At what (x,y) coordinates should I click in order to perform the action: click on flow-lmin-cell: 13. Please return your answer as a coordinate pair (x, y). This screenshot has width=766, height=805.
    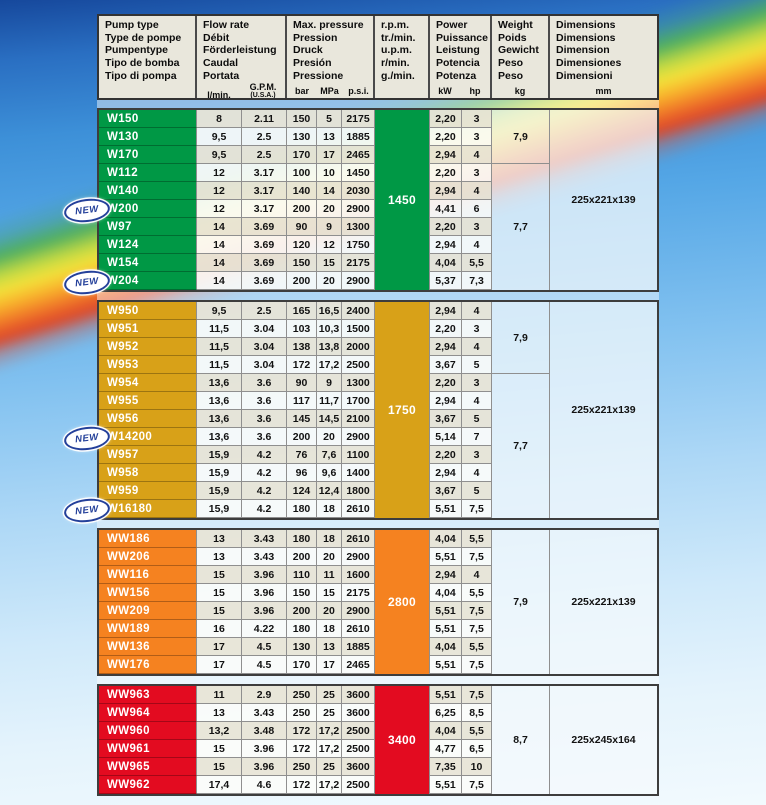
    Looking at the image, I should click on (219, 539).